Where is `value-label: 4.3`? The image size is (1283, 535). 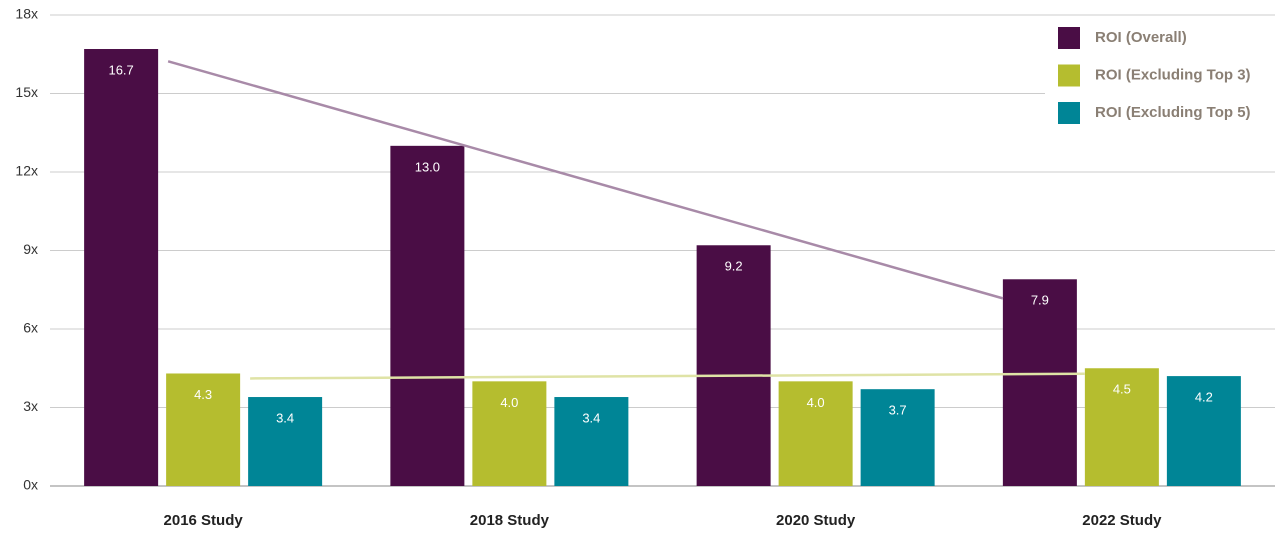 value-label: 4.3 is located at coordinates (203, 394).